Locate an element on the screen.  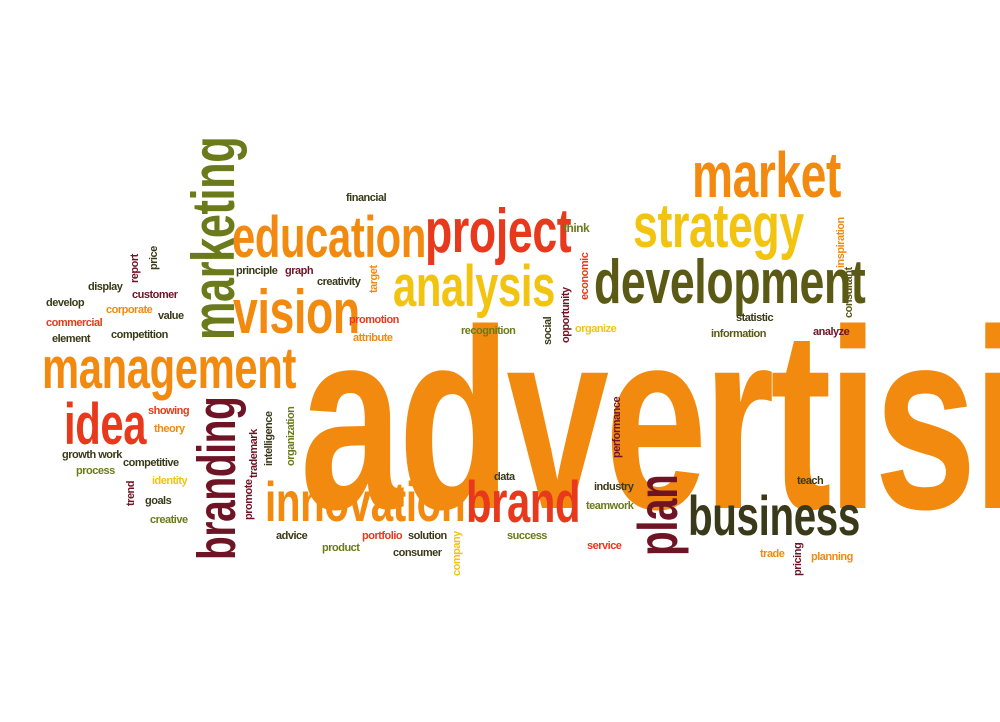
word-goals: goals is located at coordinates (158, 501).